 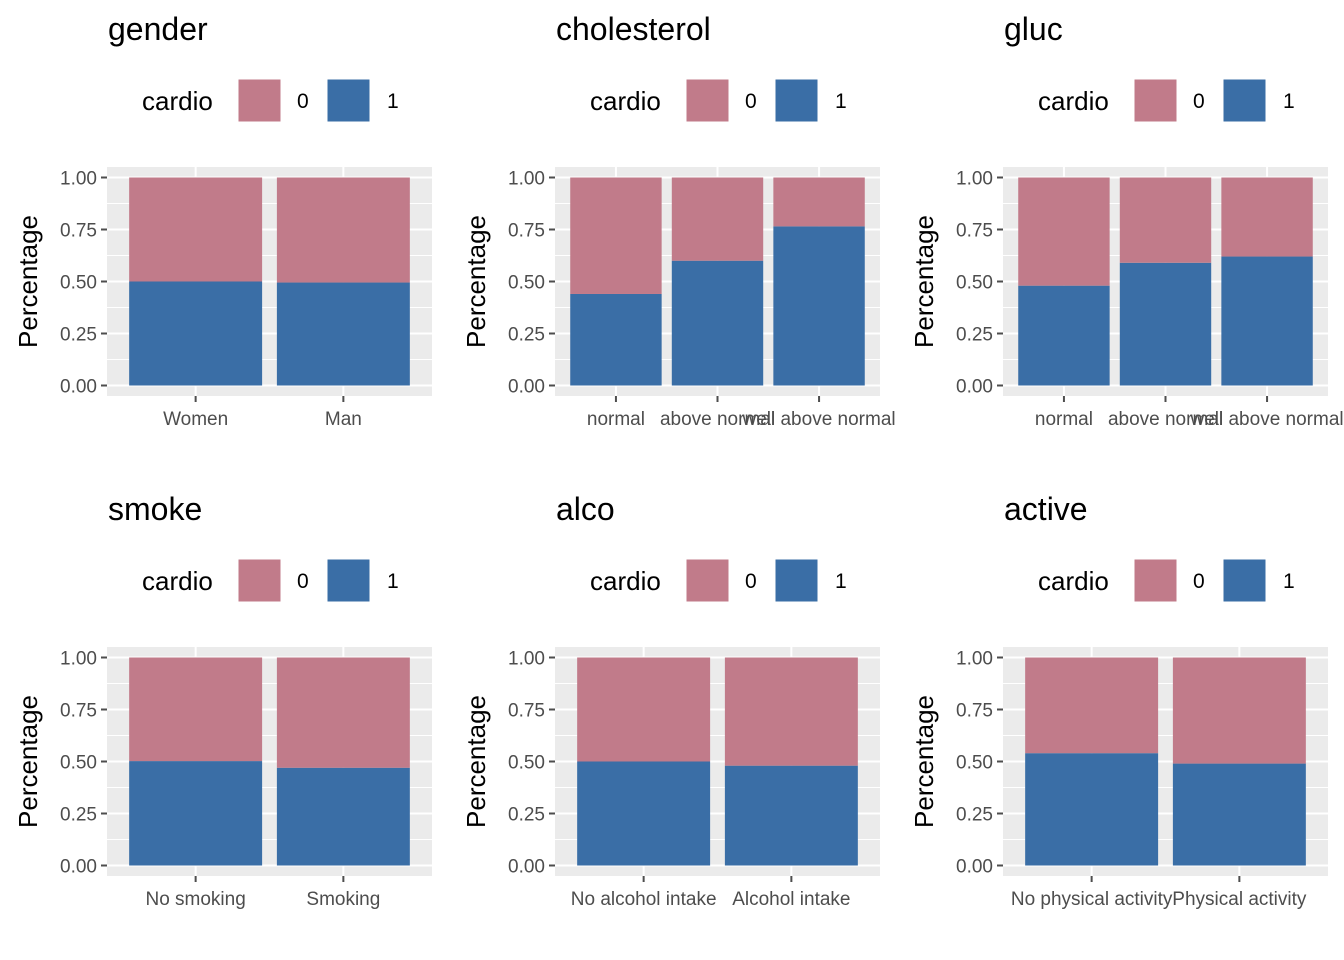 I want to click on x-tick-label: Women, so click(x=195, y=419).